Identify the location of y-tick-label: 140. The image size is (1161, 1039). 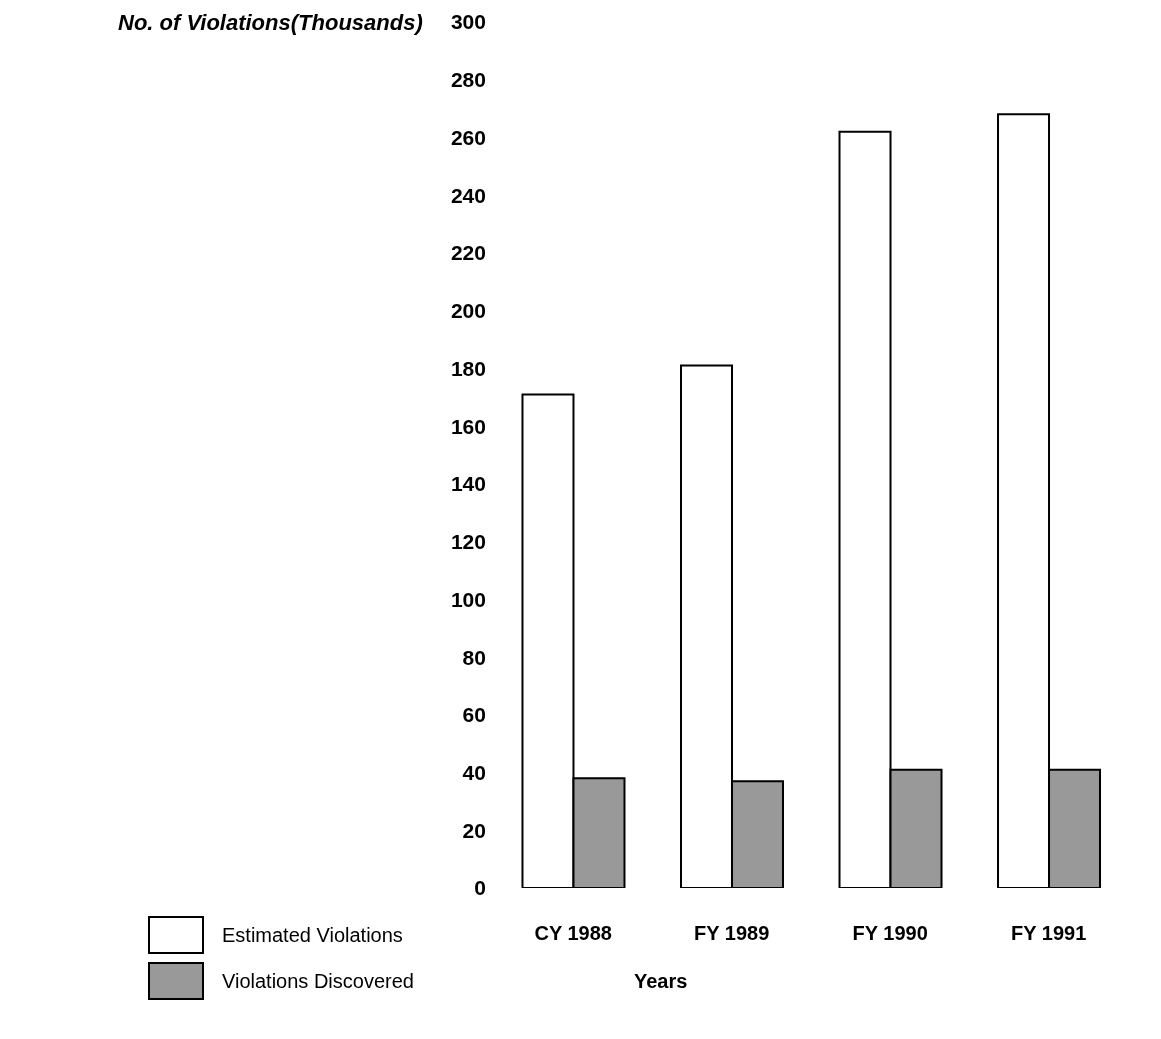
(468, 484).